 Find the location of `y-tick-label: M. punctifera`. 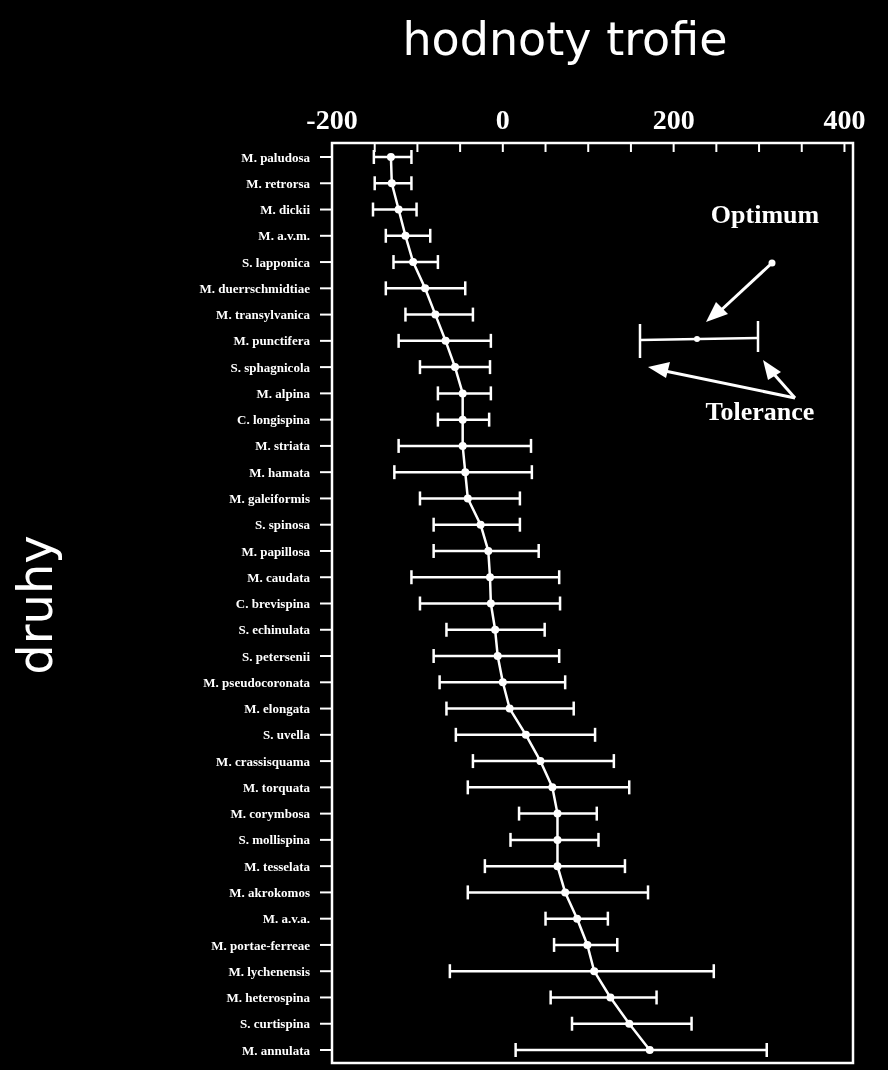

y-tick-label: M. punctifera is located at coordinates (272, 341).